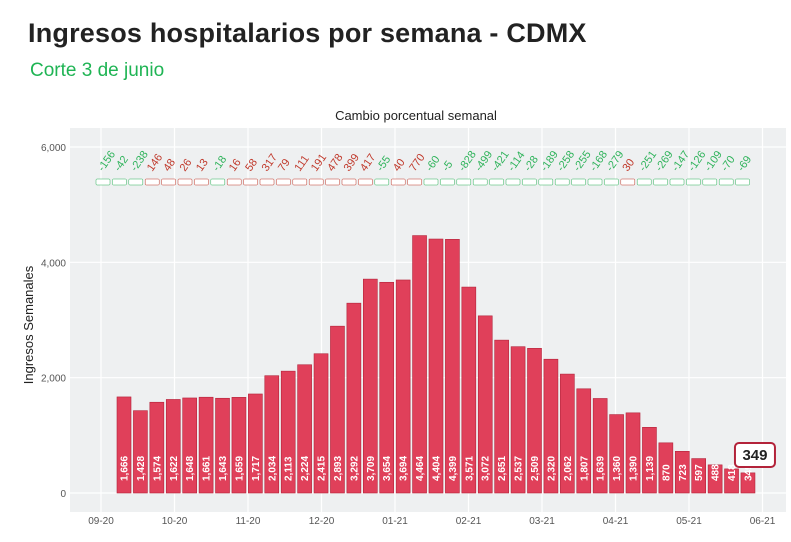  What do you see at coordinates (354, 468) in the screenshot?
I see `bar-value-label: 3,292` at bounding box center [354, 468].